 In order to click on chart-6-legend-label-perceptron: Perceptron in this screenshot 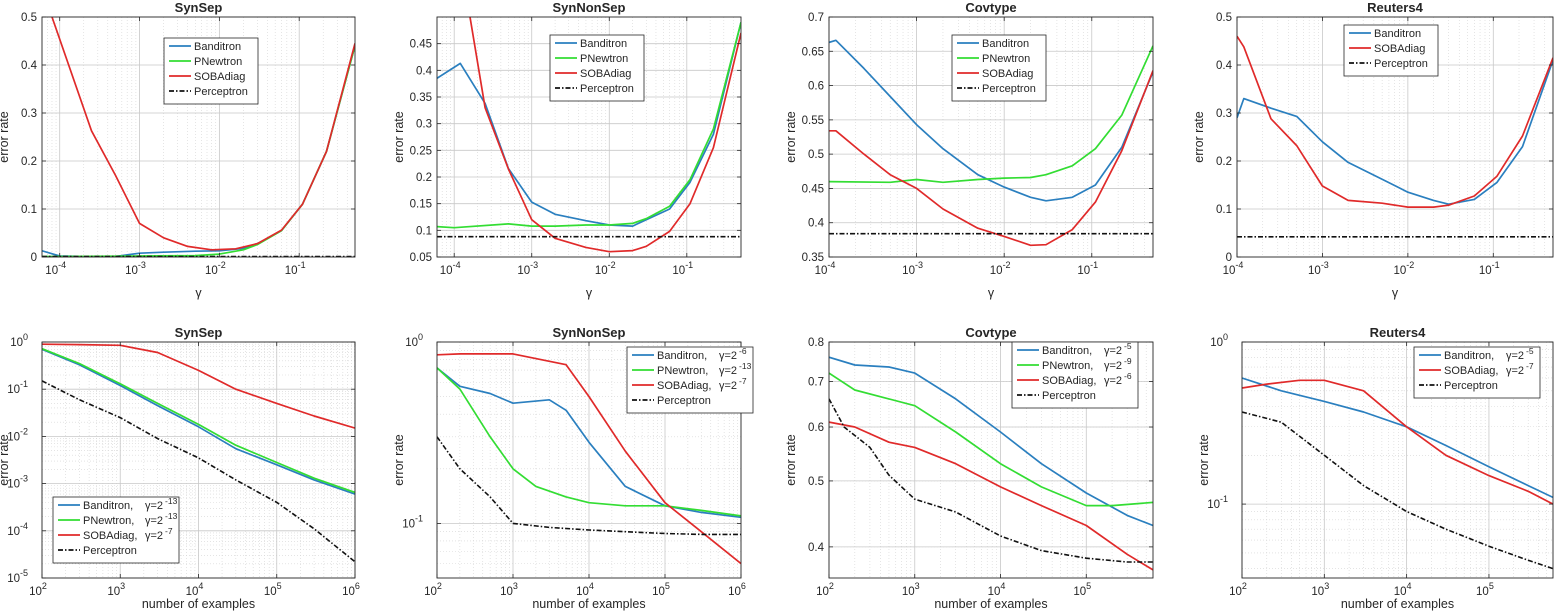, I will do `click(684, 401)`.